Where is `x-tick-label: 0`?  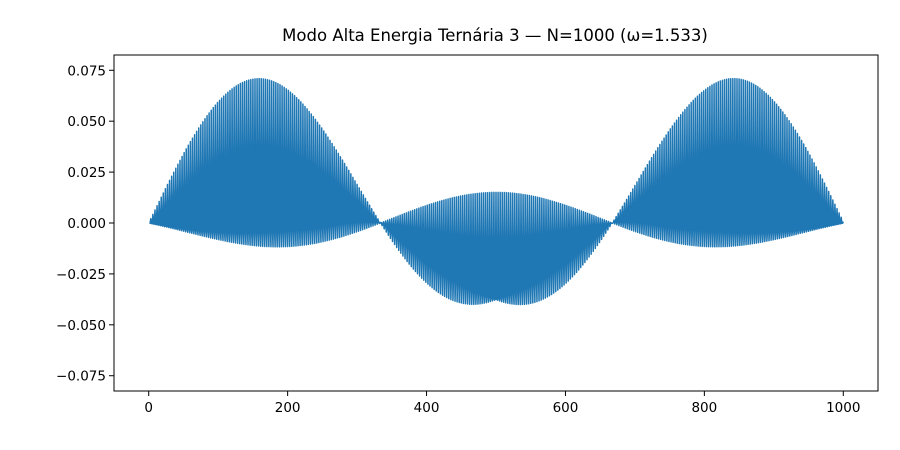 x-tick-label: 0 is located at coordinates (148, 408).